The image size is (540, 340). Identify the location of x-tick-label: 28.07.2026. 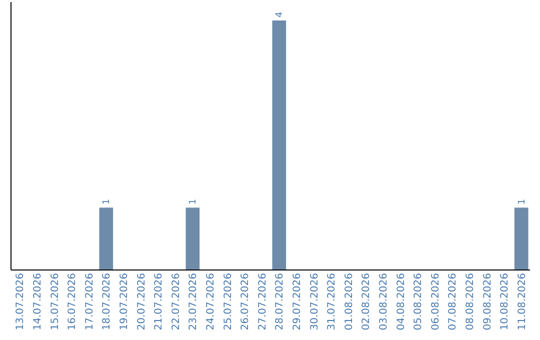
(280, 301).